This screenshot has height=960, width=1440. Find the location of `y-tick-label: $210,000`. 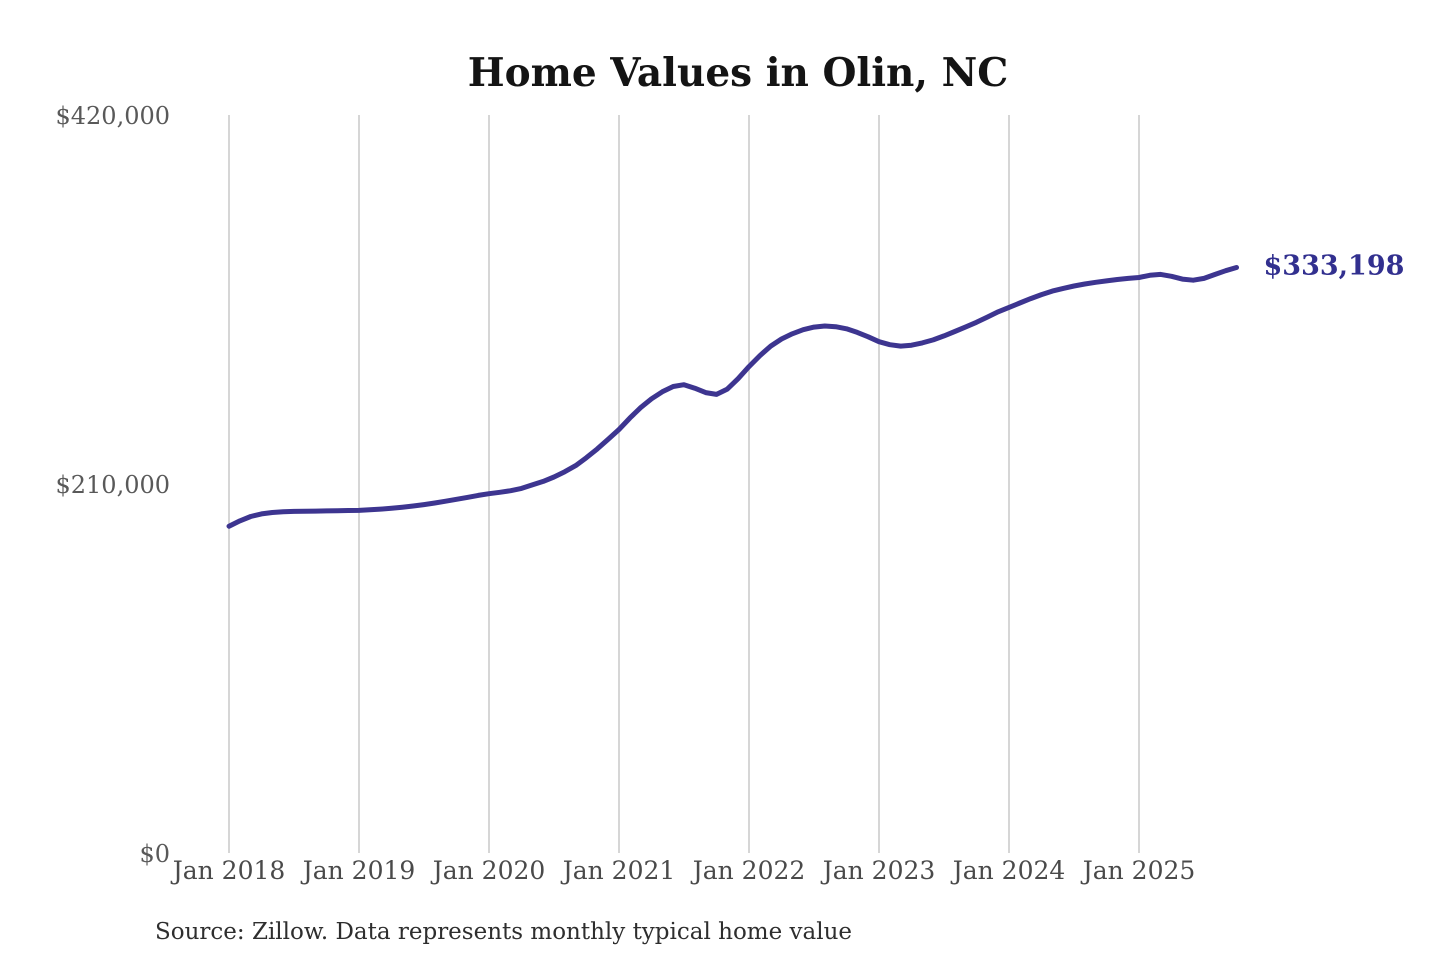

y-tick-label: $210,000 is located at coordinates (112, 485).